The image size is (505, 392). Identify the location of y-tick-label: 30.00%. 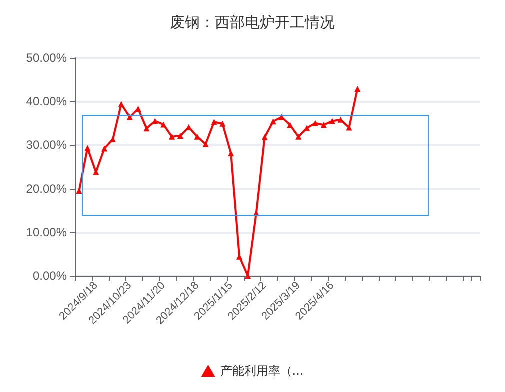
(47, 145).